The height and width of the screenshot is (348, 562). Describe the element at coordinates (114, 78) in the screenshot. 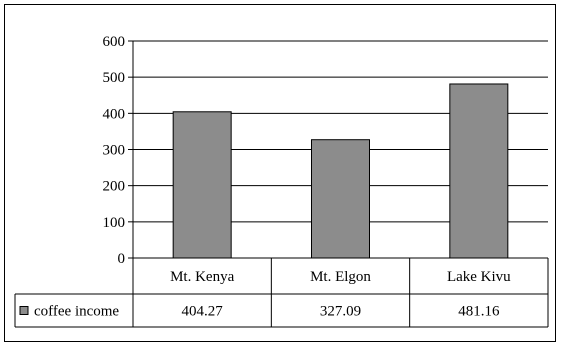

I see `y-tick-label: 500` at that location.